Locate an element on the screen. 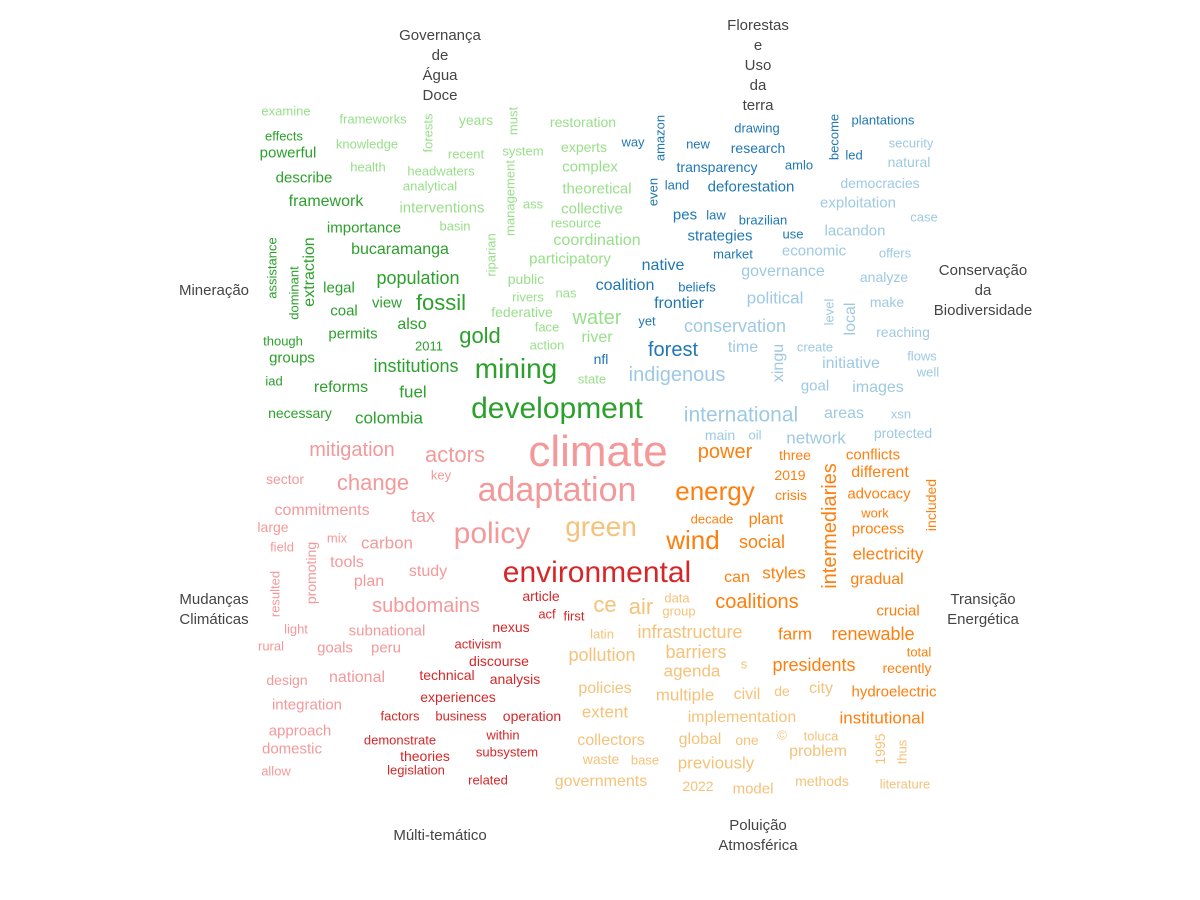  word-34: public is located at coordinates (526, 279).